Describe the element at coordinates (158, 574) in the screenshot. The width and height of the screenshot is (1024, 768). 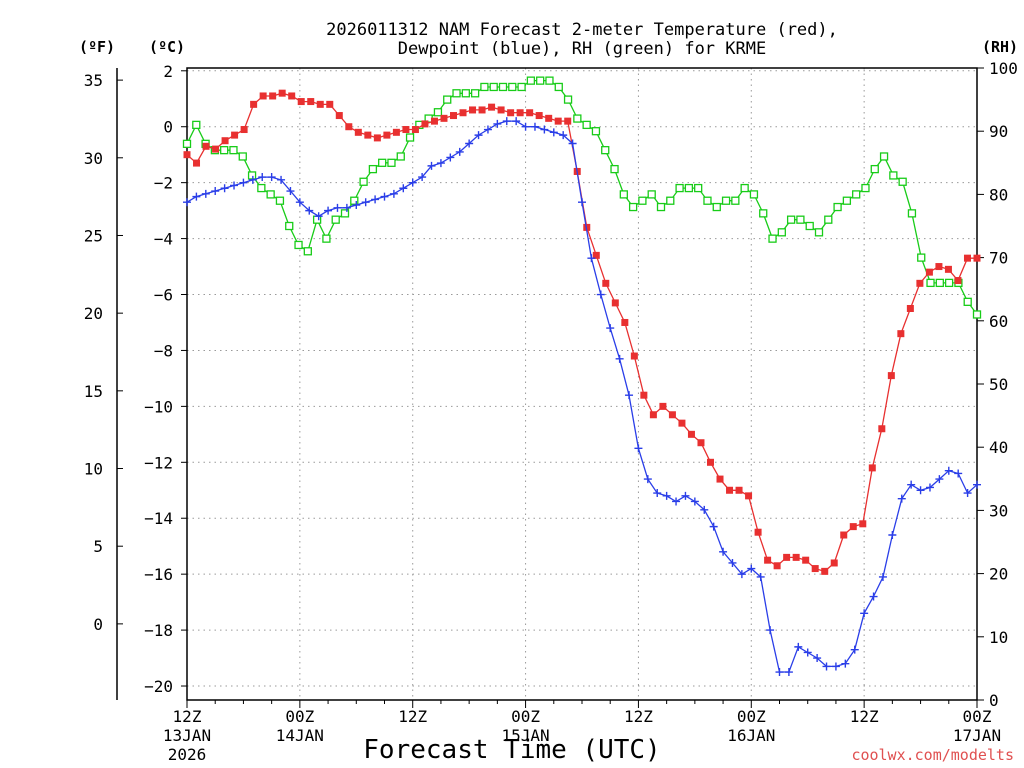
I see `celsius-tick-label: −16` at that location.